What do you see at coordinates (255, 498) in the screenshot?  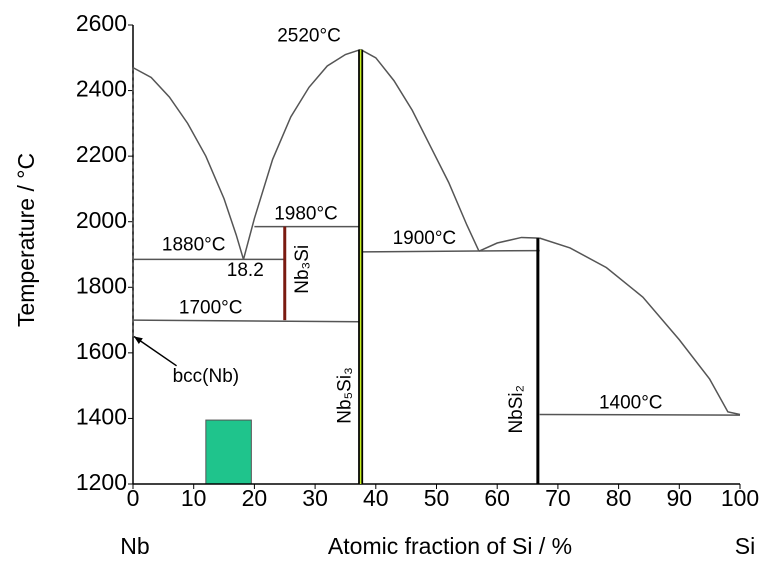 I see `x-tick-label: 20` at bounding box center [255, 498].